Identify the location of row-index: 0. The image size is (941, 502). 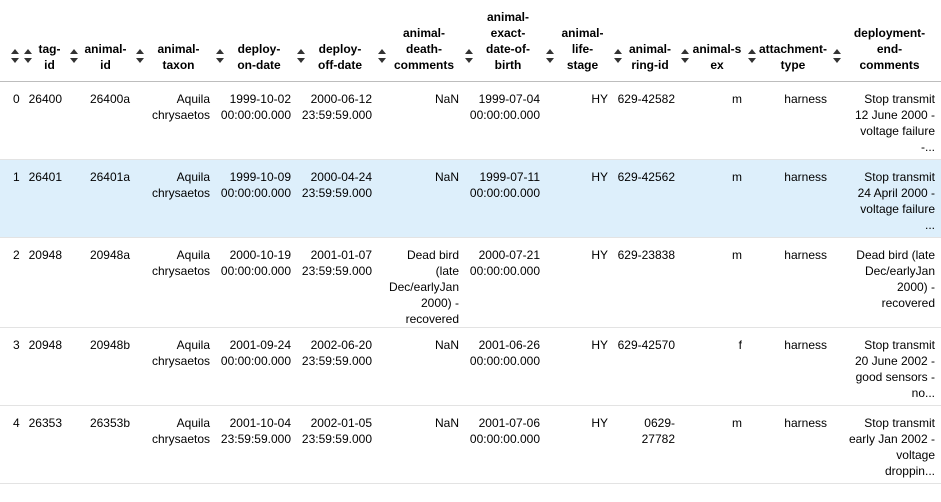
(16, 98).